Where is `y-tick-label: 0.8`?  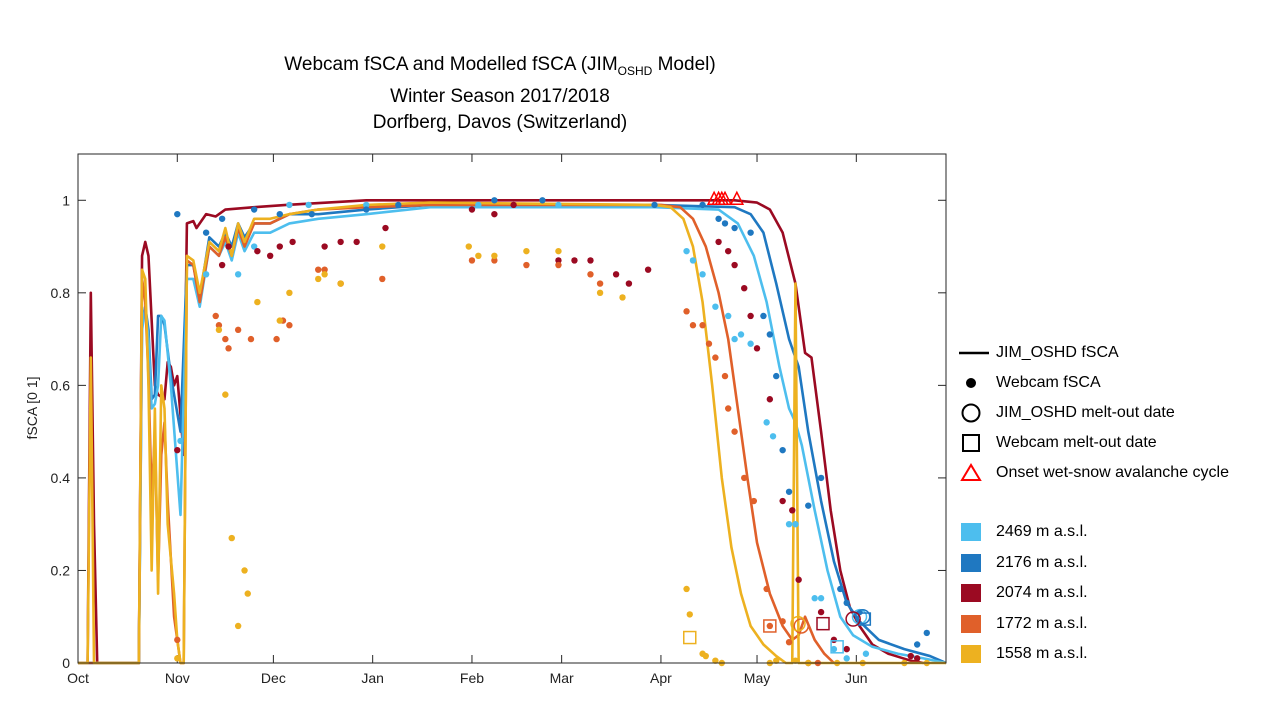
y-tick-label: 0.8 is located at coordinates (61, 293).